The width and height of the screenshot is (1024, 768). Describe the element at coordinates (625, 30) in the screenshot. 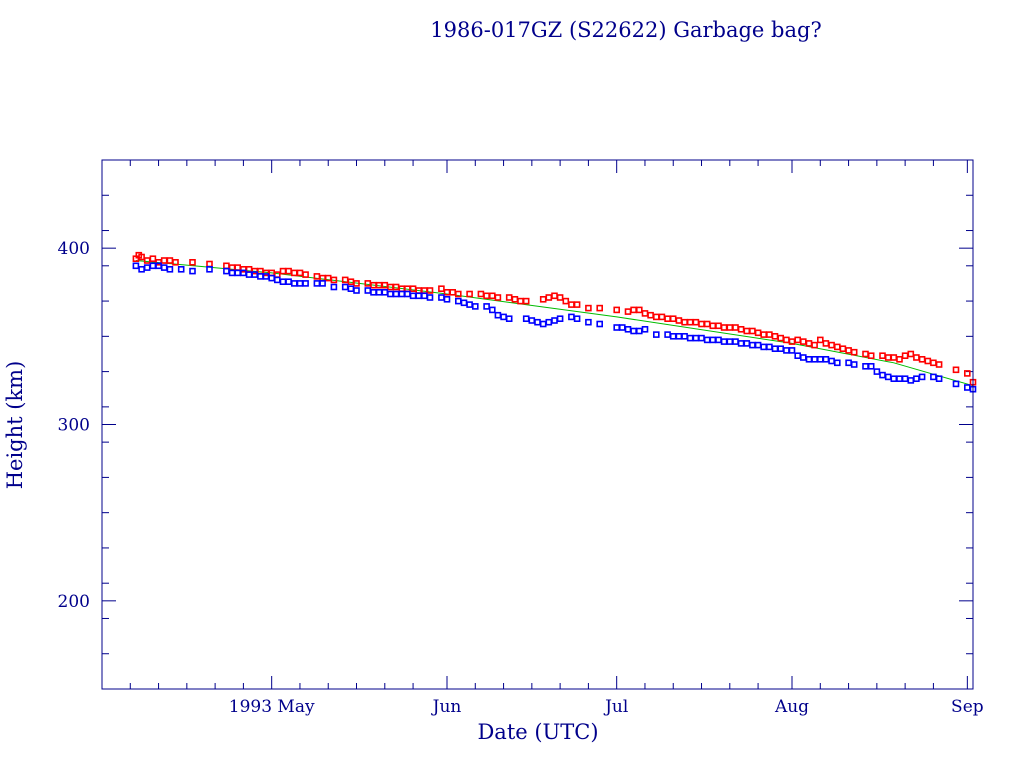

I see `chart-title: 1986-017GZ (S22622) Garbage bag?` at that location.